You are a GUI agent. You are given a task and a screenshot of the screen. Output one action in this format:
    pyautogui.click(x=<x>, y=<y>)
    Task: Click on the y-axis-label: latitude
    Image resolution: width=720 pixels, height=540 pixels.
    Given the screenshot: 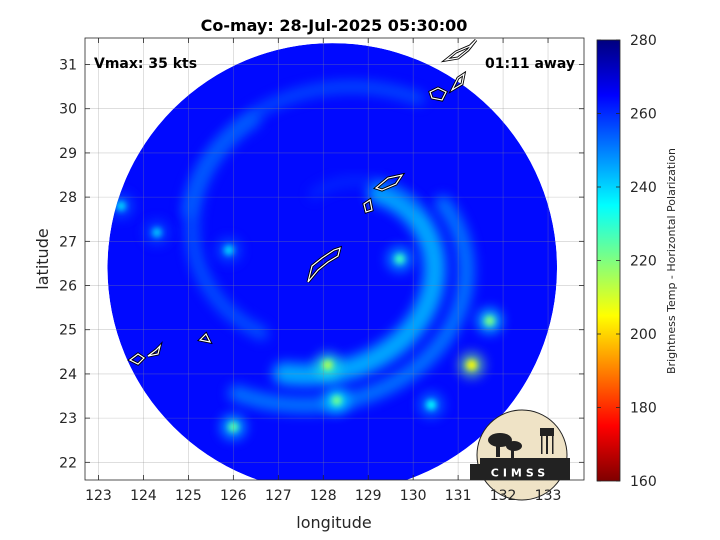 What is the action you would take?
    pyautogui.click(x=42, y=258)
    